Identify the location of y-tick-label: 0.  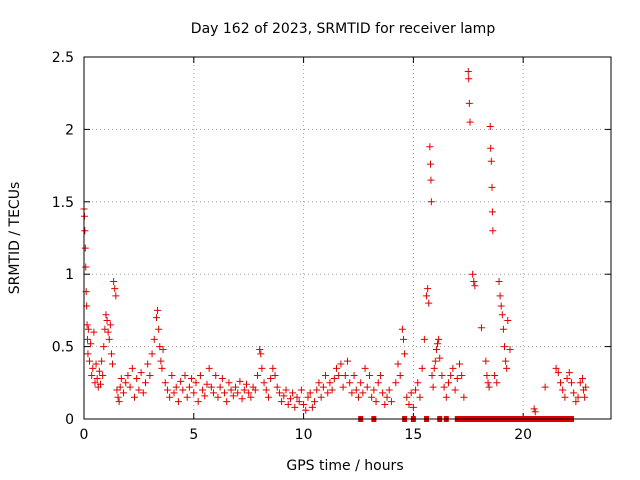
(69, 420).